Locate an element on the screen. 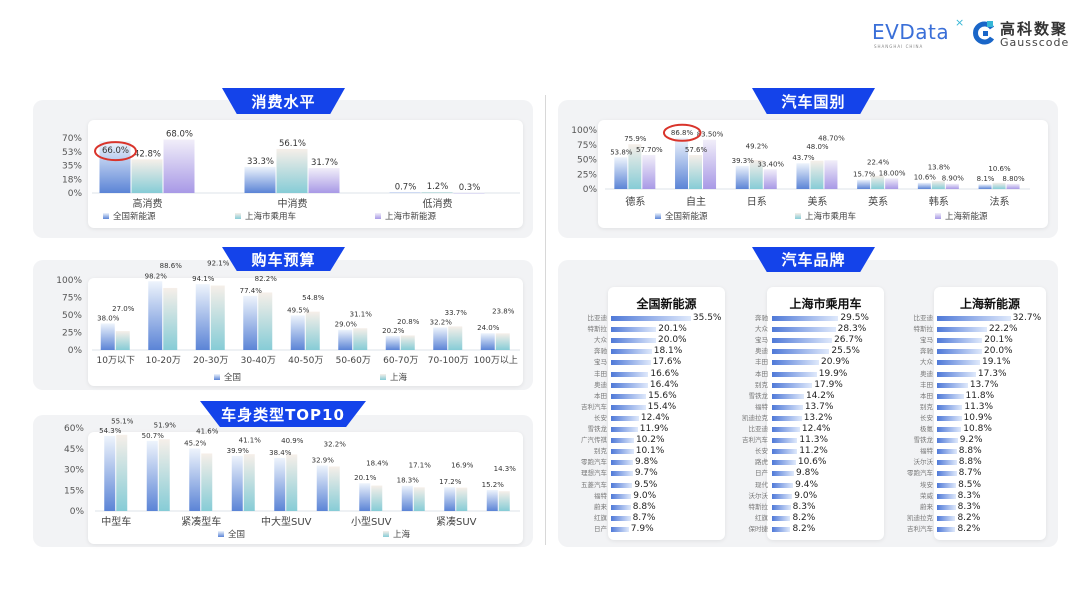  data-label: 48.70% is located at coordinates (831, 138).